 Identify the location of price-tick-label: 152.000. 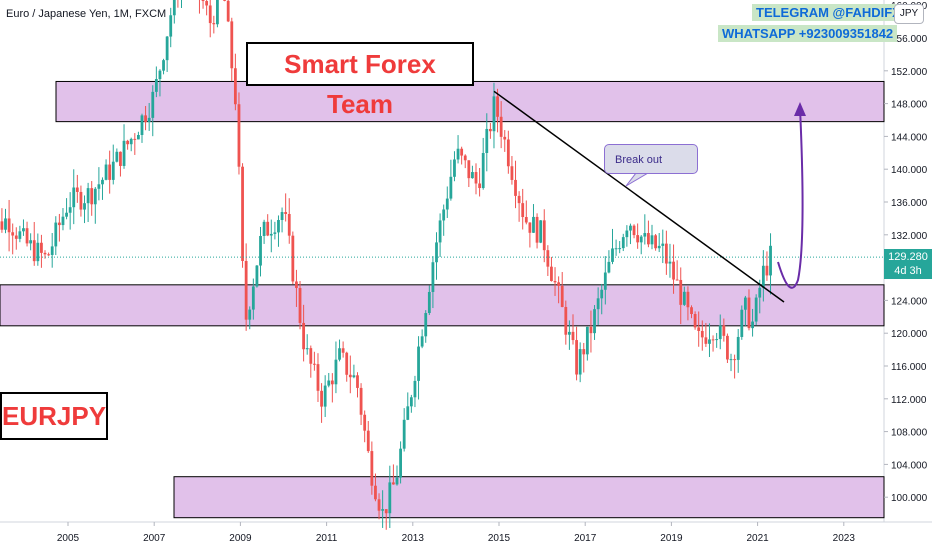
(909, 72).